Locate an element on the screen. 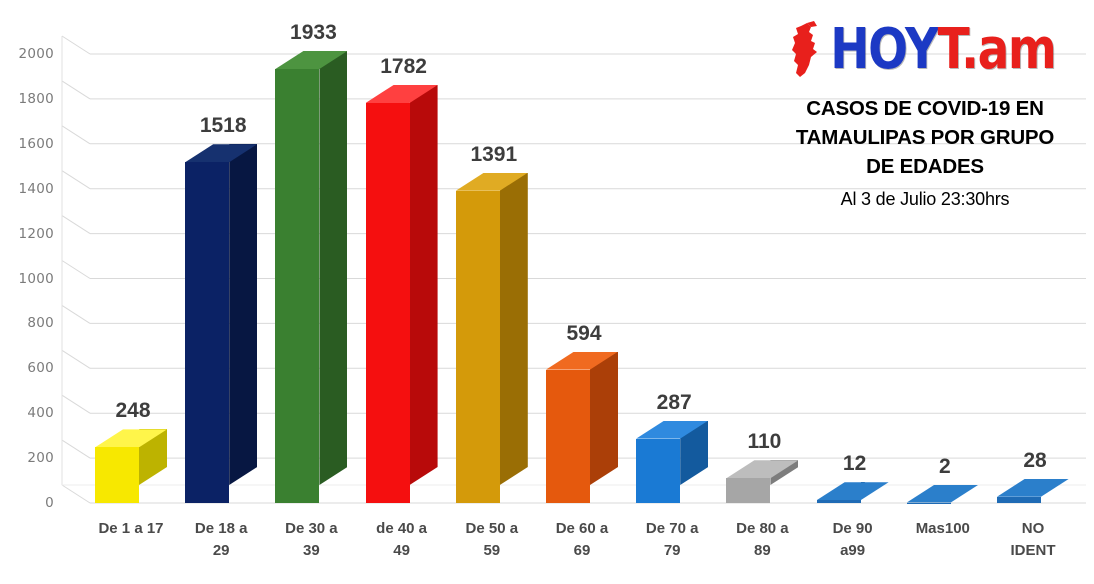 The width and height of the screenshot is (1094, 584). y-axis-tick: 600 is located at coordinates (40, 368).